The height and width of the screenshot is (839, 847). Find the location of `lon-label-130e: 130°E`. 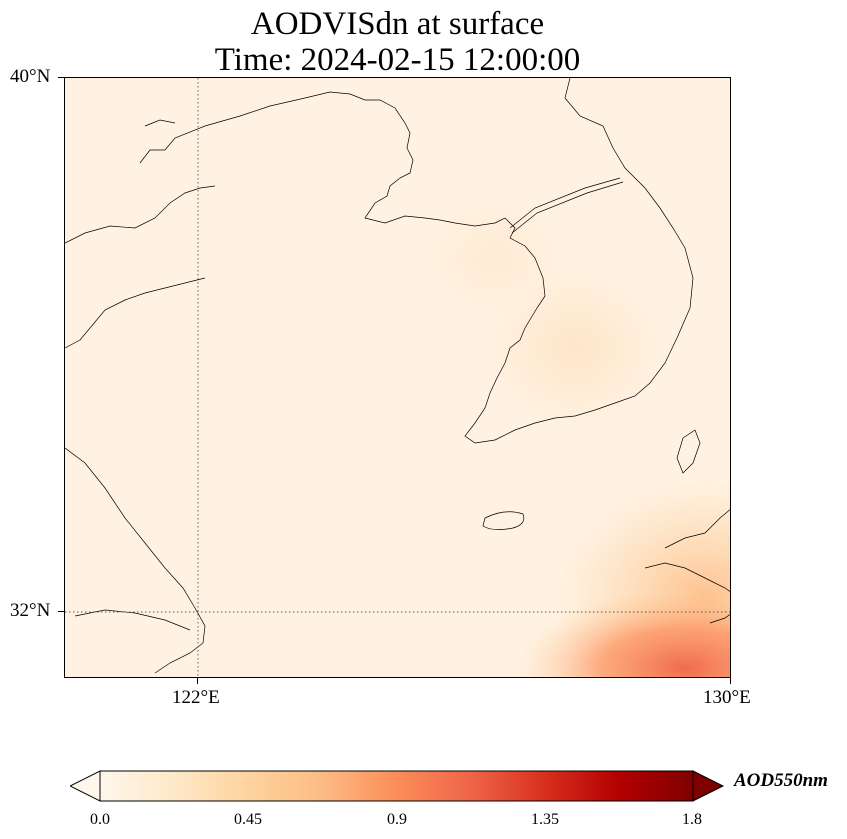

lon-label-130e: 130°E is located at coordinates (727, 697).